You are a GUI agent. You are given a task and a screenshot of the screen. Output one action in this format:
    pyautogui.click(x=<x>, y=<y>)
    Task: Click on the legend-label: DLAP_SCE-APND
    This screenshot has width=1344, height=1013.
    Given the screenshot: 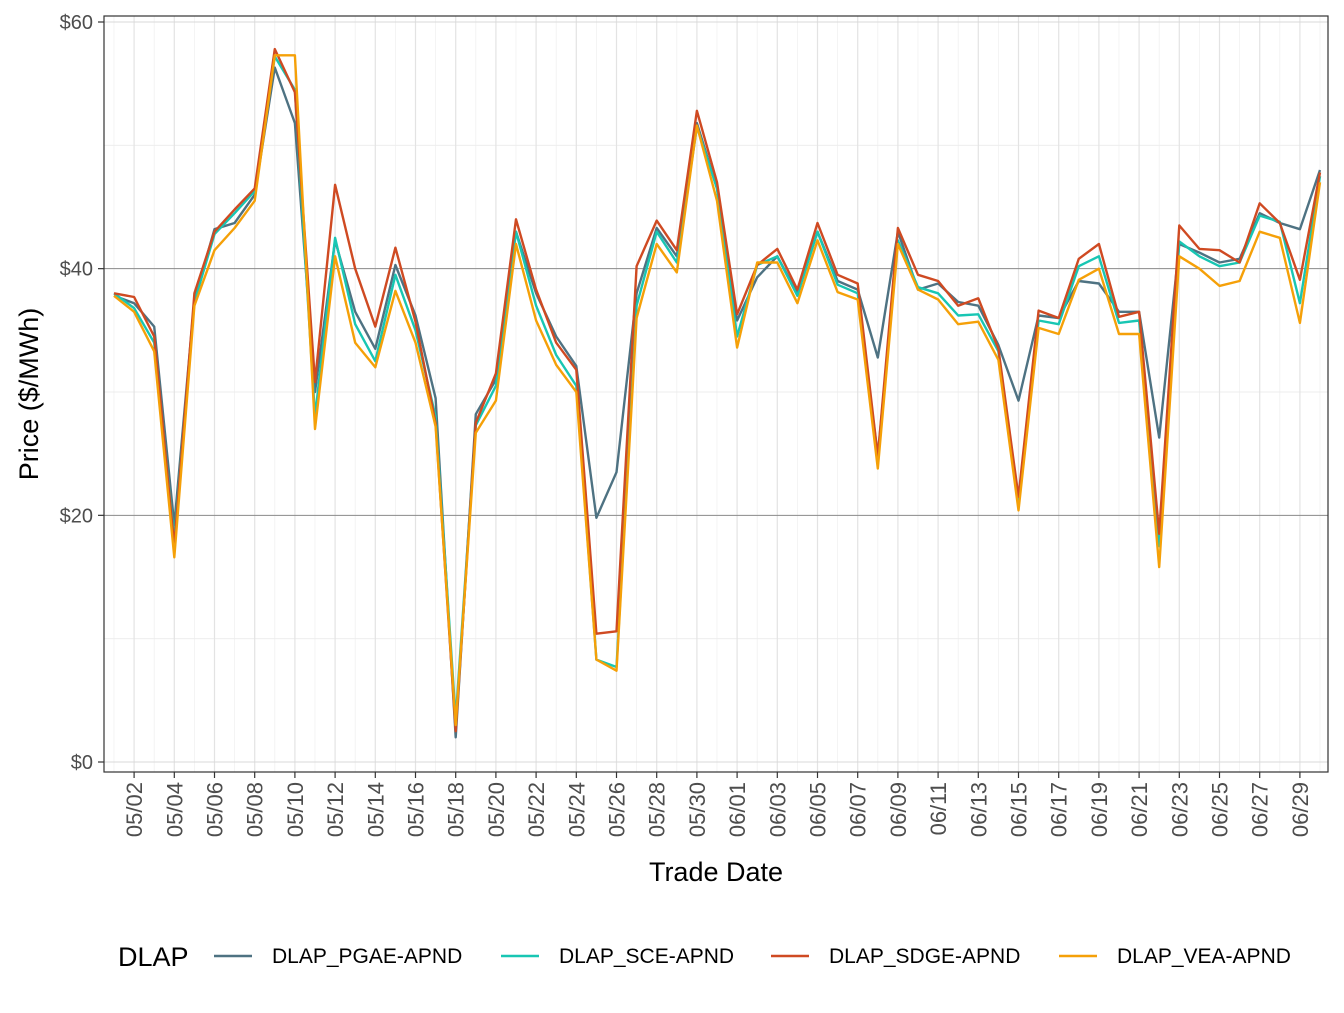 What is the action you would take?
    pyautogui.click(x=646, y=956)
    